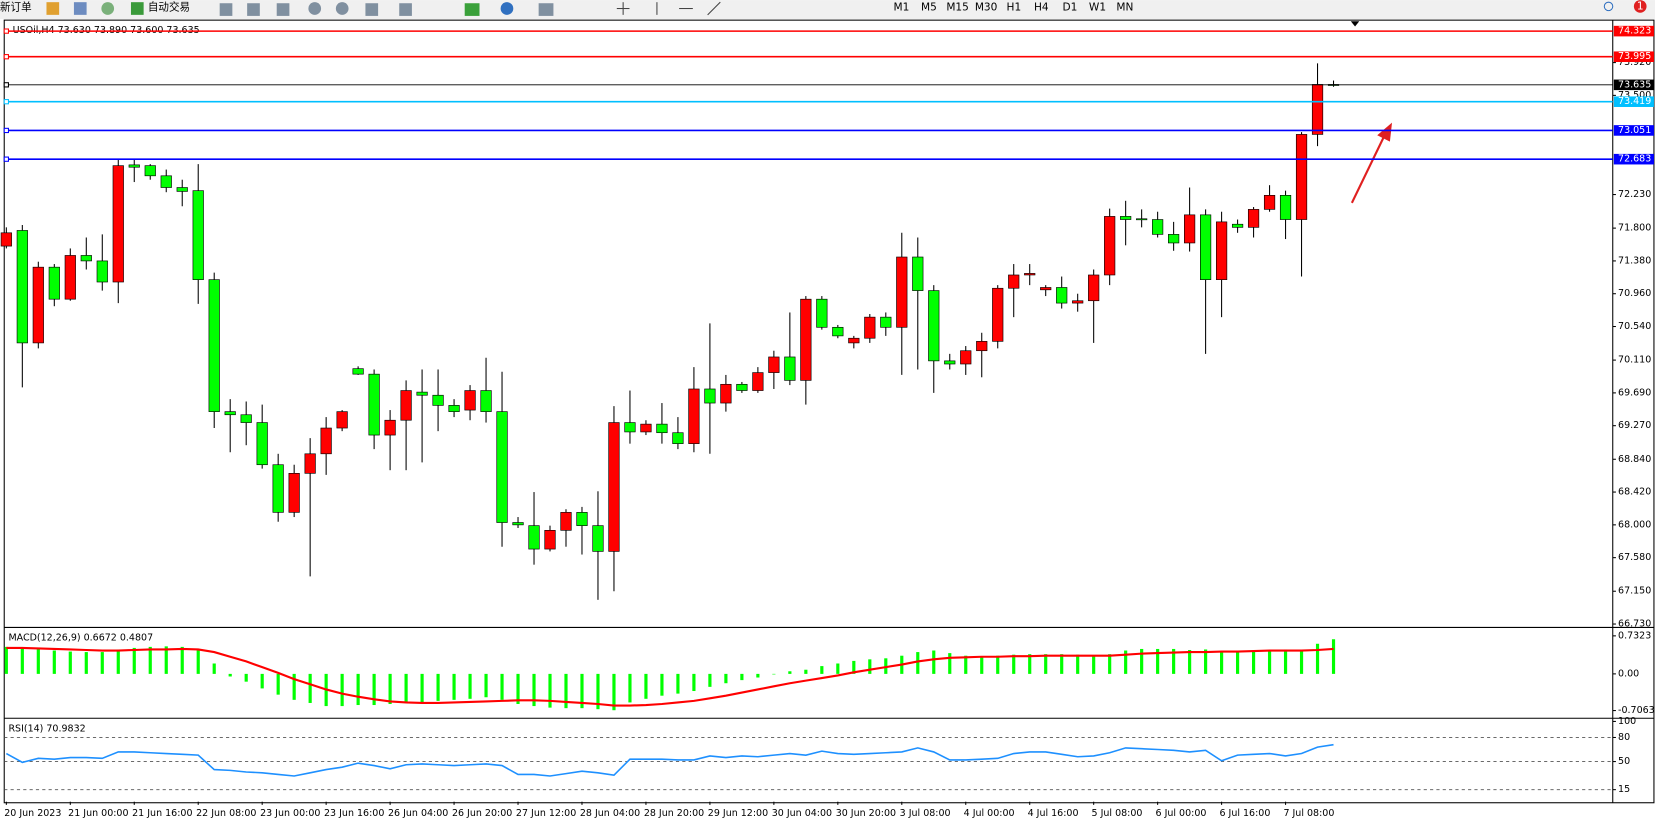  Describe the element at coordinates (1634, 95) in the screenshot. I see `y-tick-label: 73.500` at that location.